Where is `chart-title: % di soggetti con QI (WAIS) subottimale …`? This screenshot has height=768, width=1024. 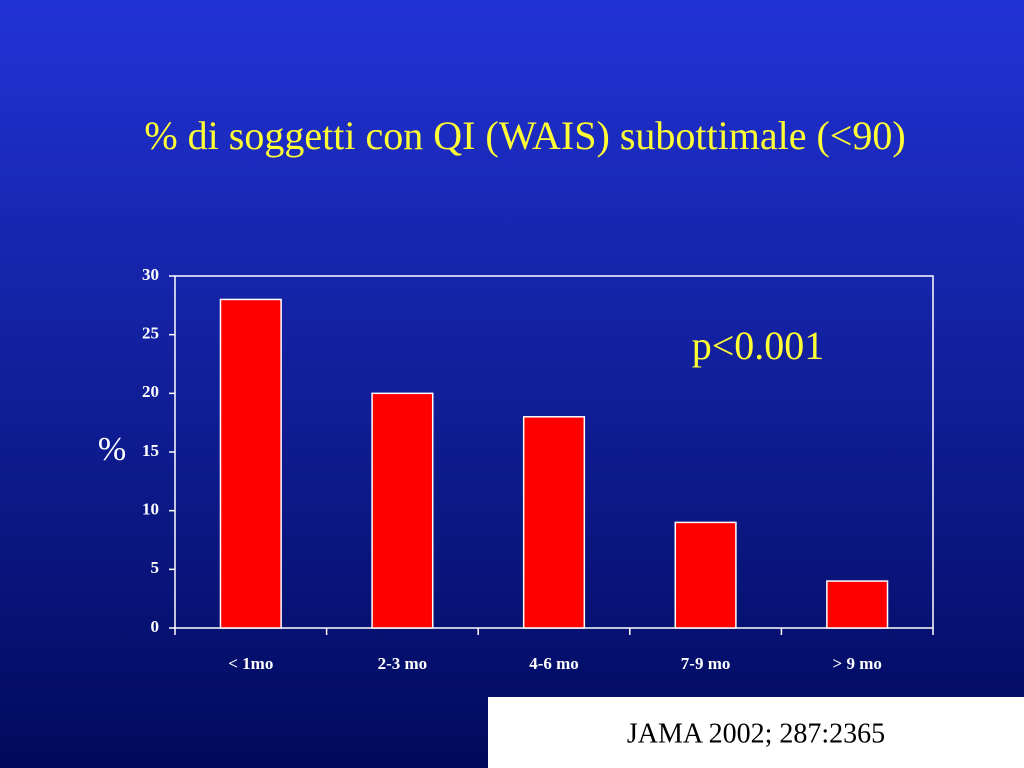 chart-title: % di soggetti con QI (WAIS) subottimale … is located at coordinates (524, 135).